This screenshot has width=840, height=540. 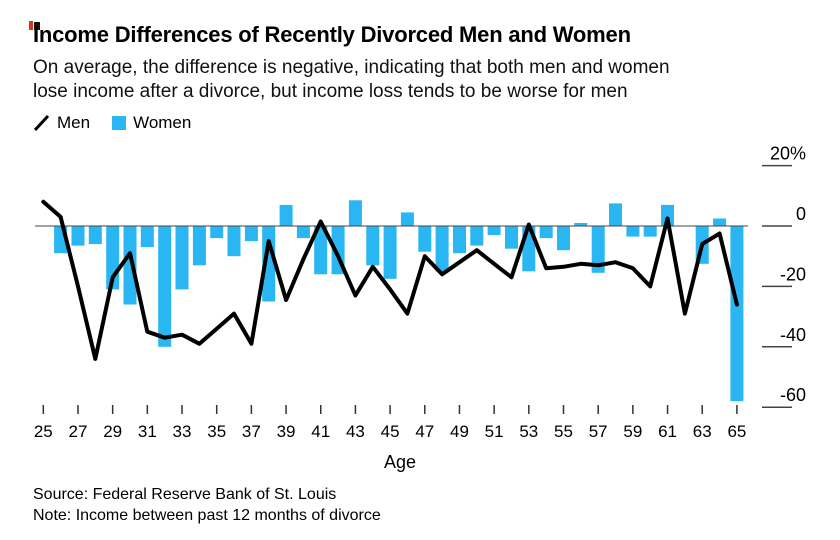 What do you see at coordinates (41, 123) in the screenshot?
I see `men-line-icon` at bounding box center [41, 123].